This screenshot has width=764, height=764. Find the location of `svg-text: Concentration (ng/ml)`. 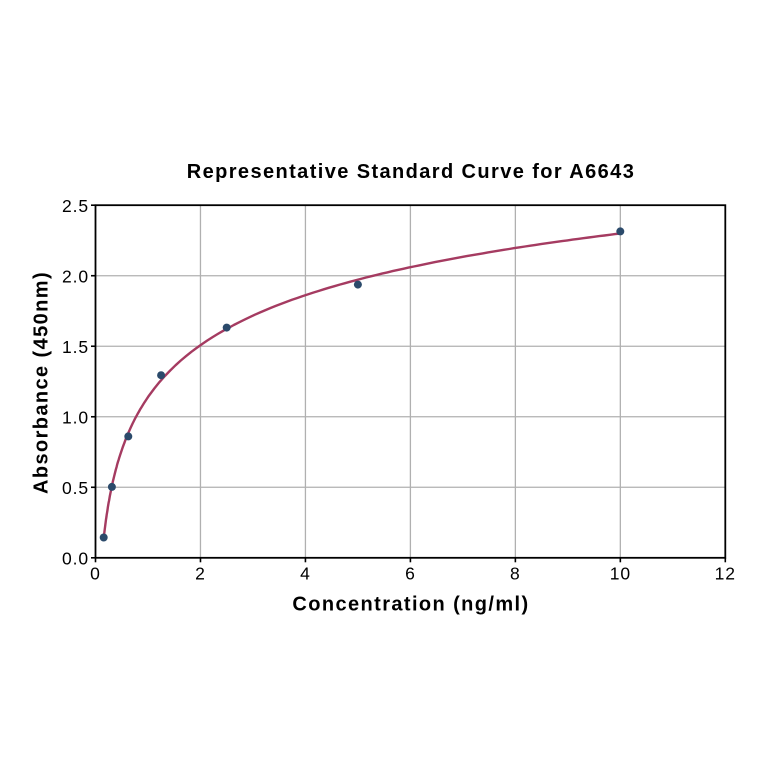

svg-text: Concentration (ng/ml) is located at coordinates (410, 605).